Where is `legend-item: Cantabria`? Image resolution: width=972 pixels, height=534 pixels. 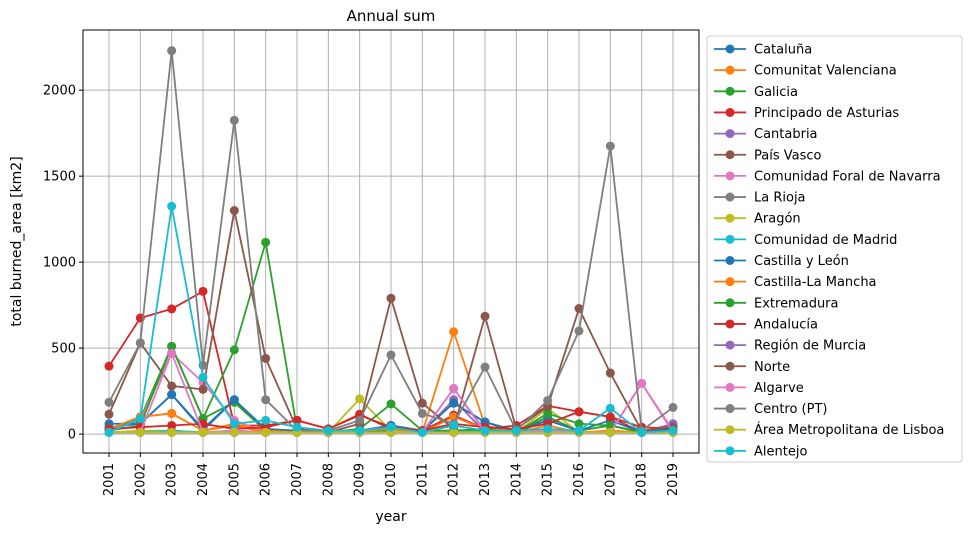 legend-item: Cantabria is located at coordinates (766, 134).